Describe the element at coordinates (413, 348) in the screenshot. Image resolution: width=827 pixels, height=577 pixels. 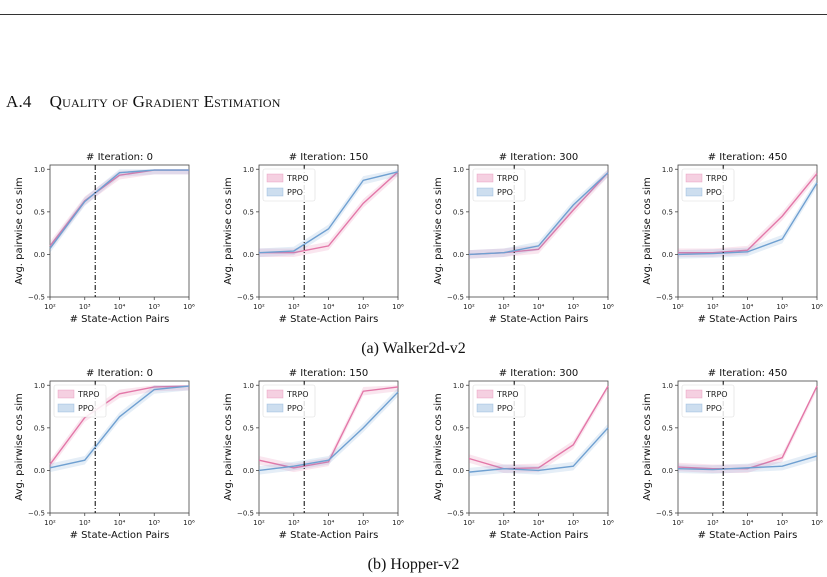
I see `caption-walker2d: (a) Walker2d-v2` at that location.